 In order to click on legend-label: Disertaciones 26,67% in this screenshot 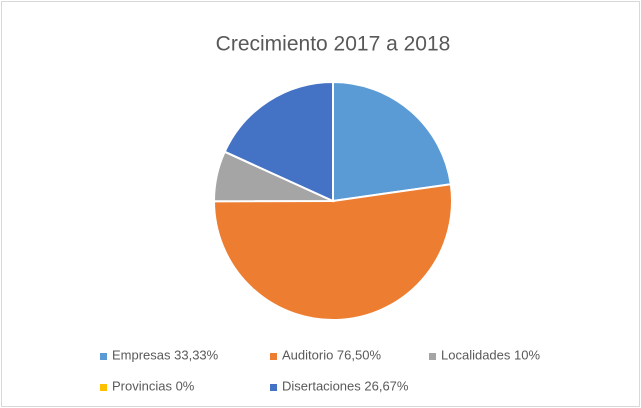, I will do `click(345, 385)`.